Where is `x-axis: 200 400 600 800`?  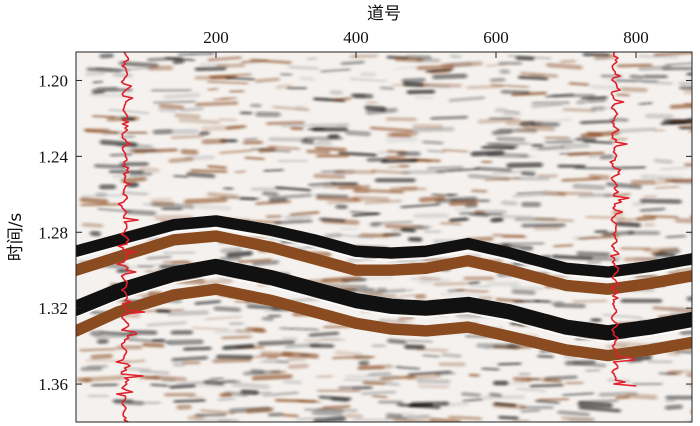 x-axis: 200 400 600 800 is located at coordinates (426, 43).